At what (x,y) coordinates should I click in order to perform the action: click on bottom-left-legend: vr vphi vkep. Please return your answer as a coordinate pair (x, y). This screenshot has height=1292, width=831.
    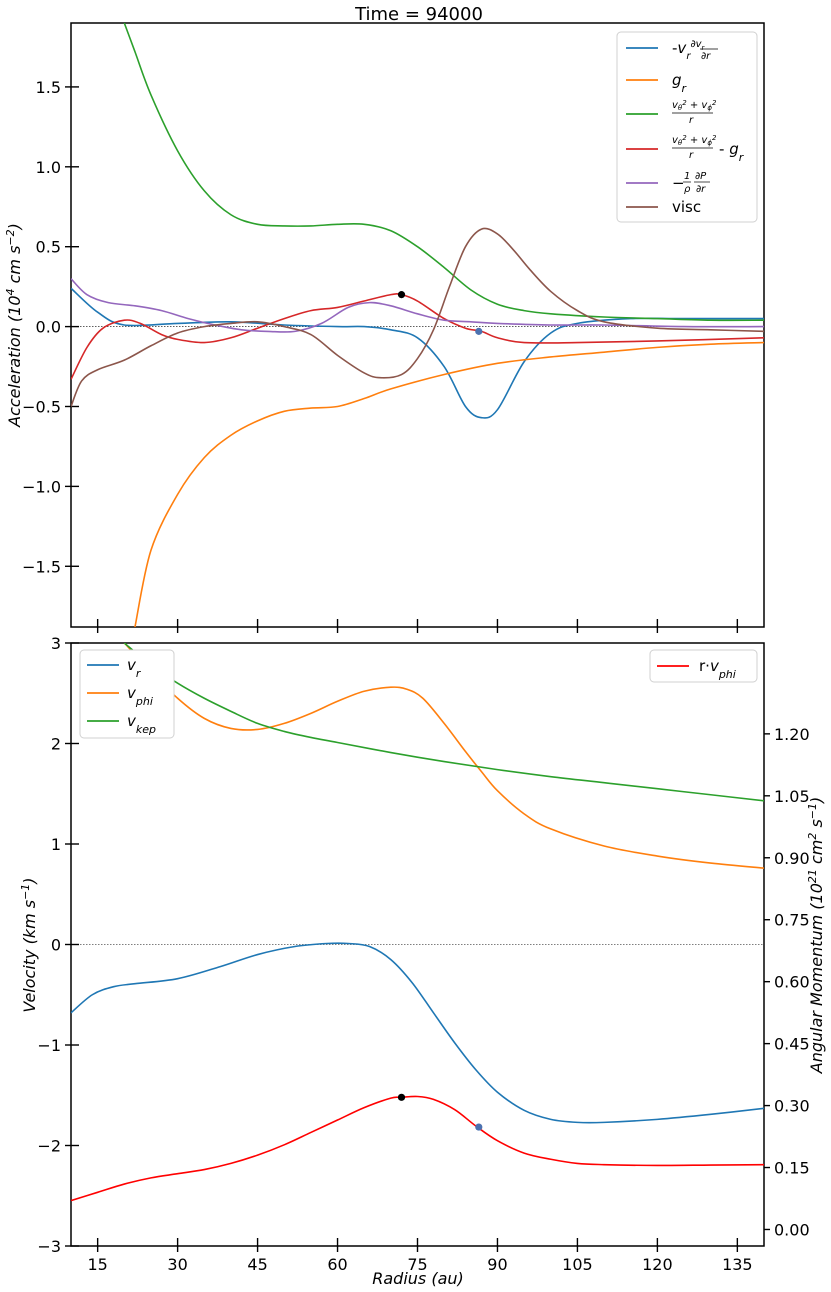
    Looking at the image, I should click on (127, 694).